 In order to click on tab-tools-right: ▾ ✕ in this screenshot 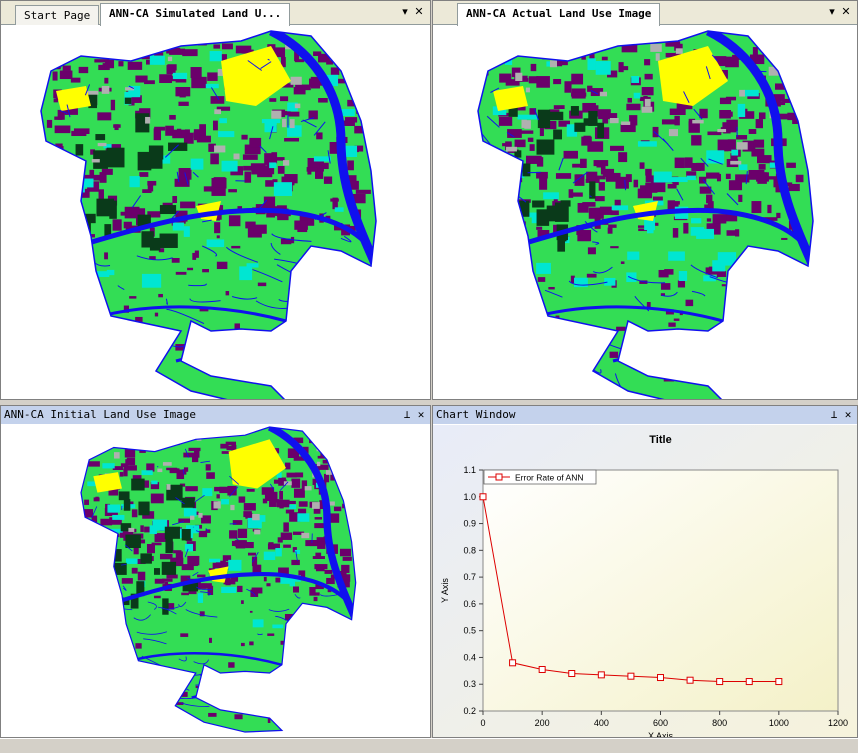, I will do `click(839, 11)`.